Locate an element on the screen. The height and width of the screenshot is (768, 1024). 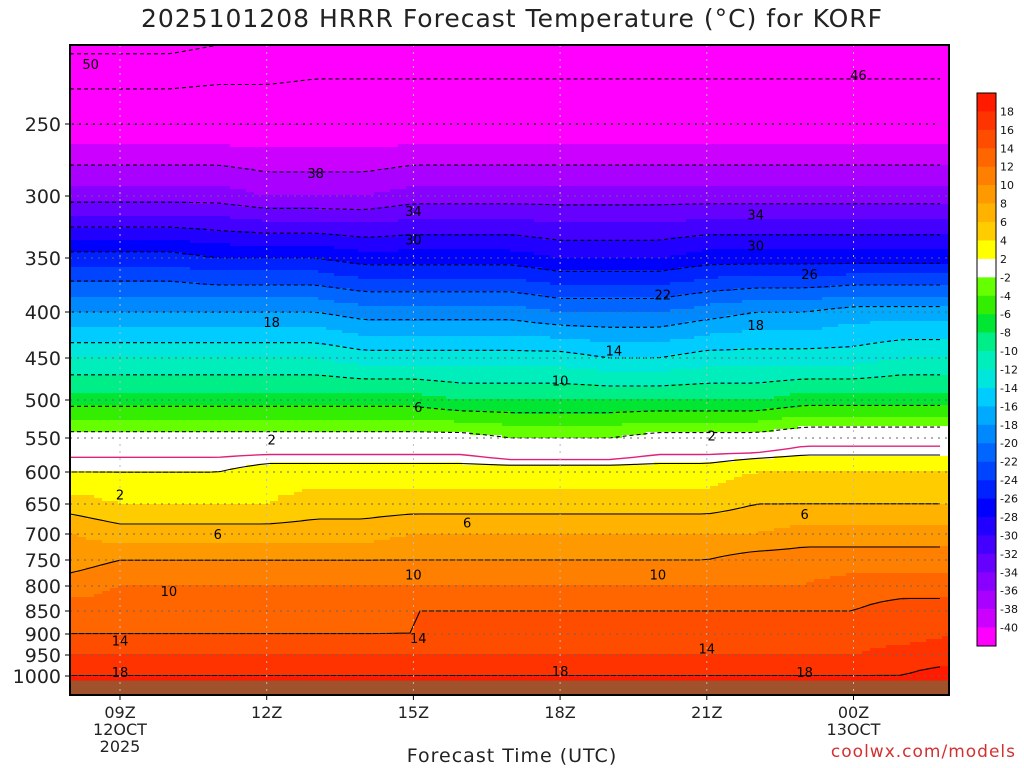
credit-link: coolwx.com/models is located at coordinates (923, 752).